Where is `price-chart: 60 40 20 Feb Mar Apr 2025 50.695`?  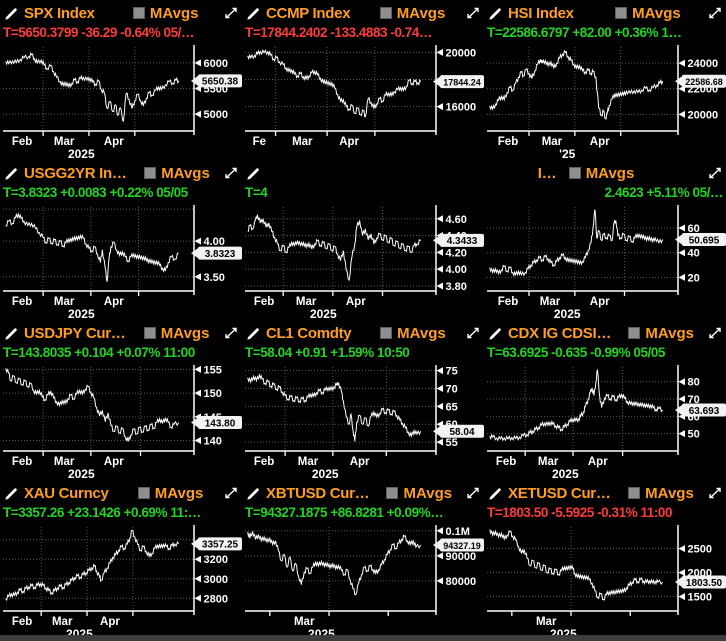
price-chart: 60 40 20 Feb Mar Apr 2025 50.695 is located at coordinates (605, 261).